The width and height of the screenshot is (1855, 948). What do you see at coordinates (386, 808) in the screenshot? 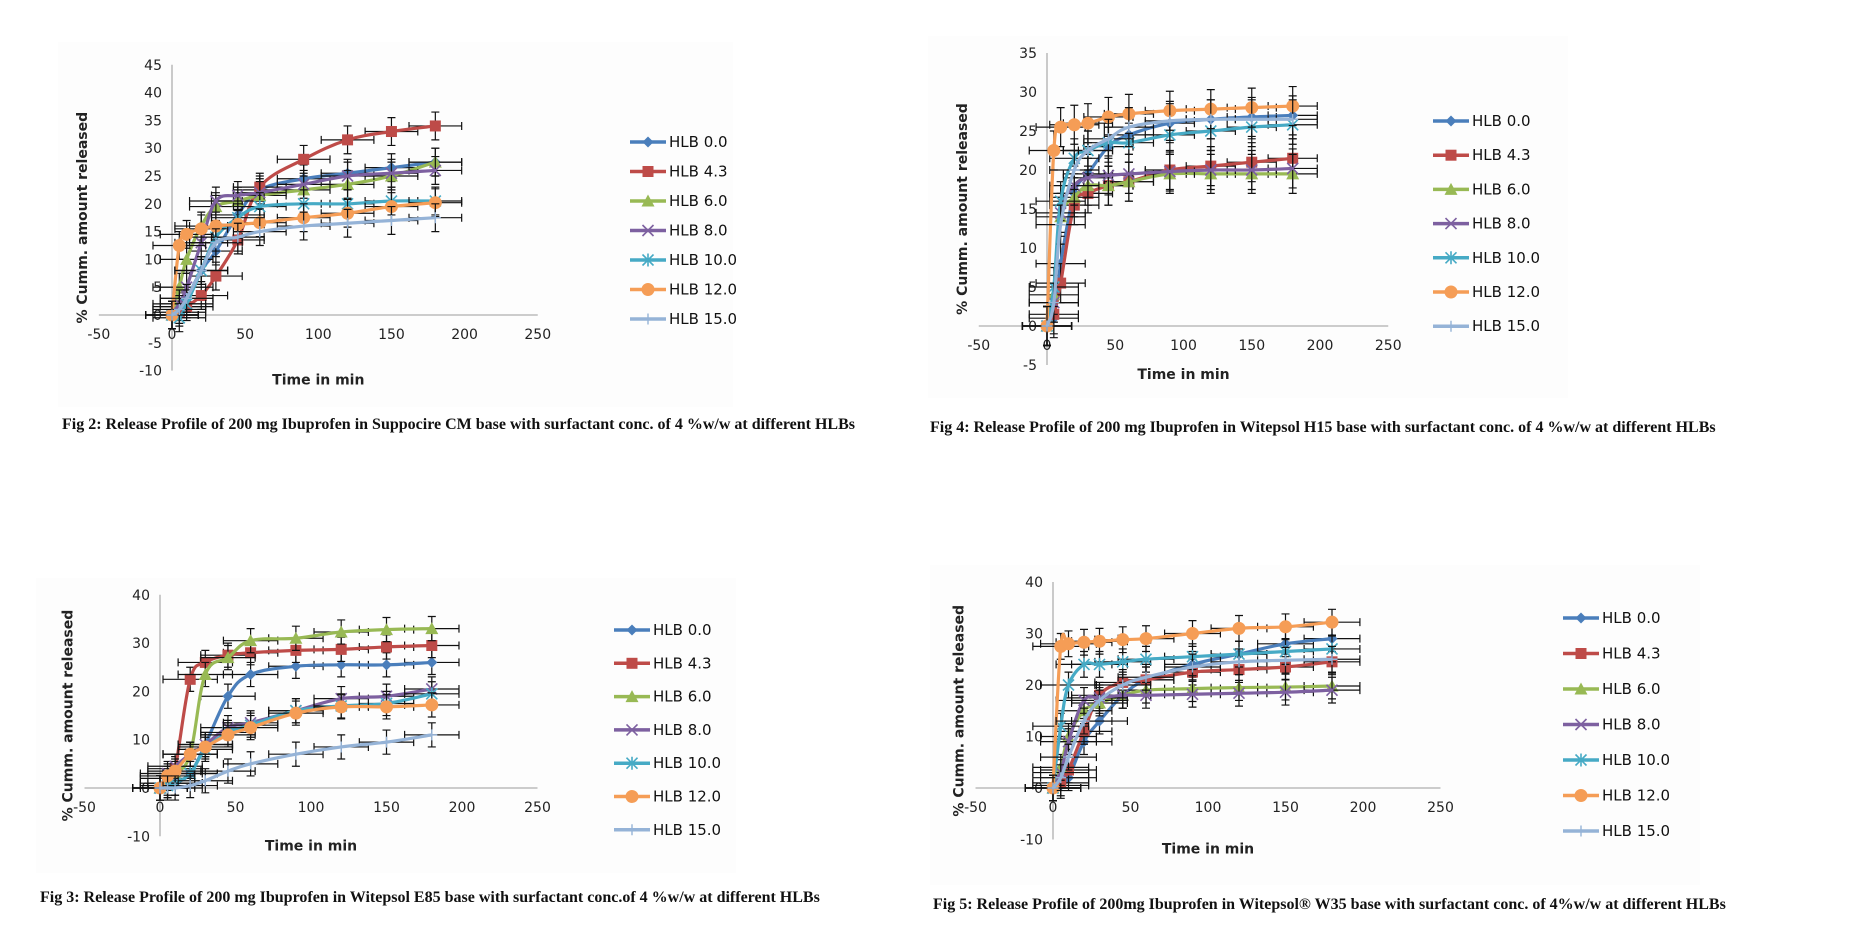
I see `fig3-x-tick-label: 150` at bounding box center [386, 808].